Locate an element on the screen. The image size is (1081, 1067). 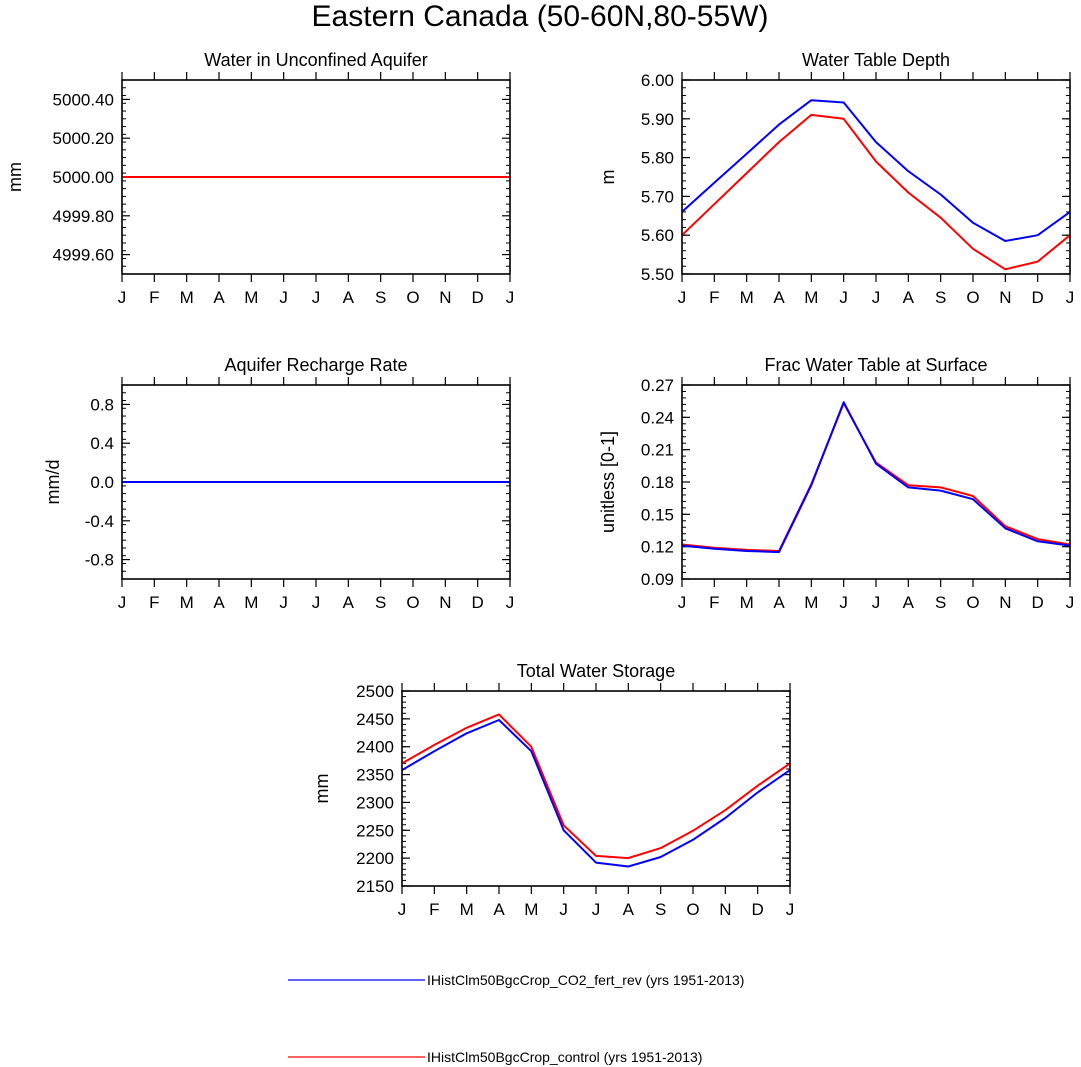
y-tick-label: 2350 is located at coordinates (375, 775).